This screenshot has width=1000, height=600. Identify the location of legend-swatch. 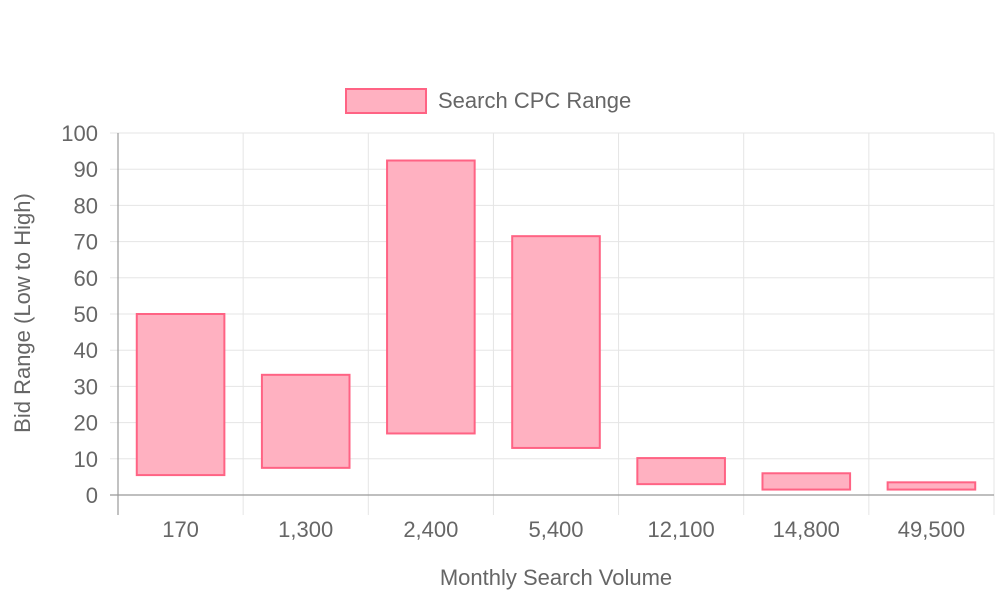
(386, 101).